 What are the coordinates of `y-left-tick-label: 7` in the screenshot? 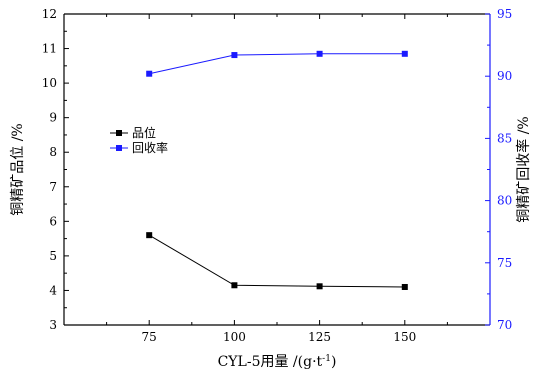 It's located at (53, 187).